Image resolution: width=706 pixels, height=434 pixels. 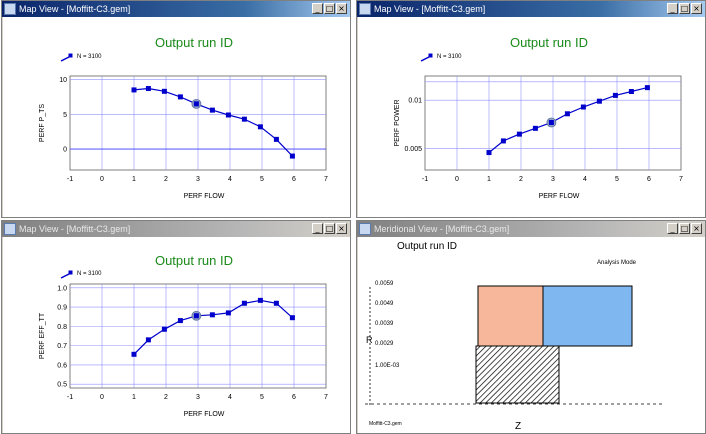 I want to click on y-axis-label: PERF POWER, so click(x=397, y=122).